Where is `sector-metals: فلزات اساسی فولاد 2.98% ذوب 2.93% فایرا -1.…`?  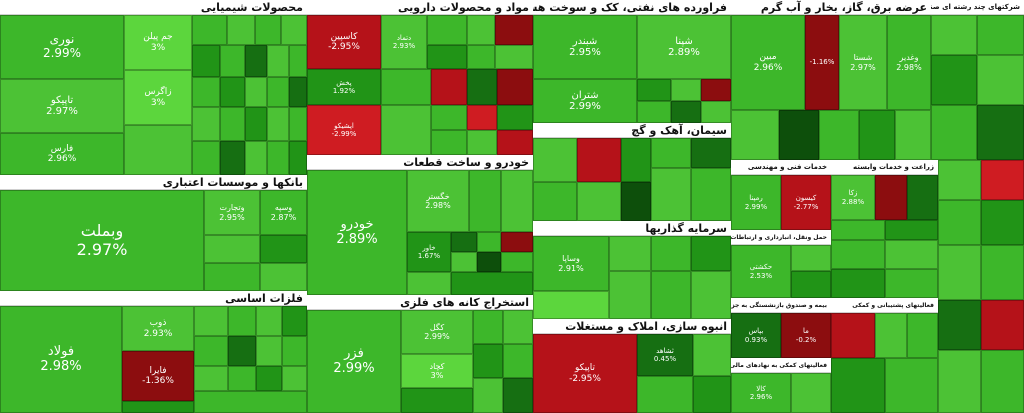
sector-metals: فلزات اساسی فولاد 2.98% ذوب 2.93% فایرا -1.… is located at coordinates (153, 352).